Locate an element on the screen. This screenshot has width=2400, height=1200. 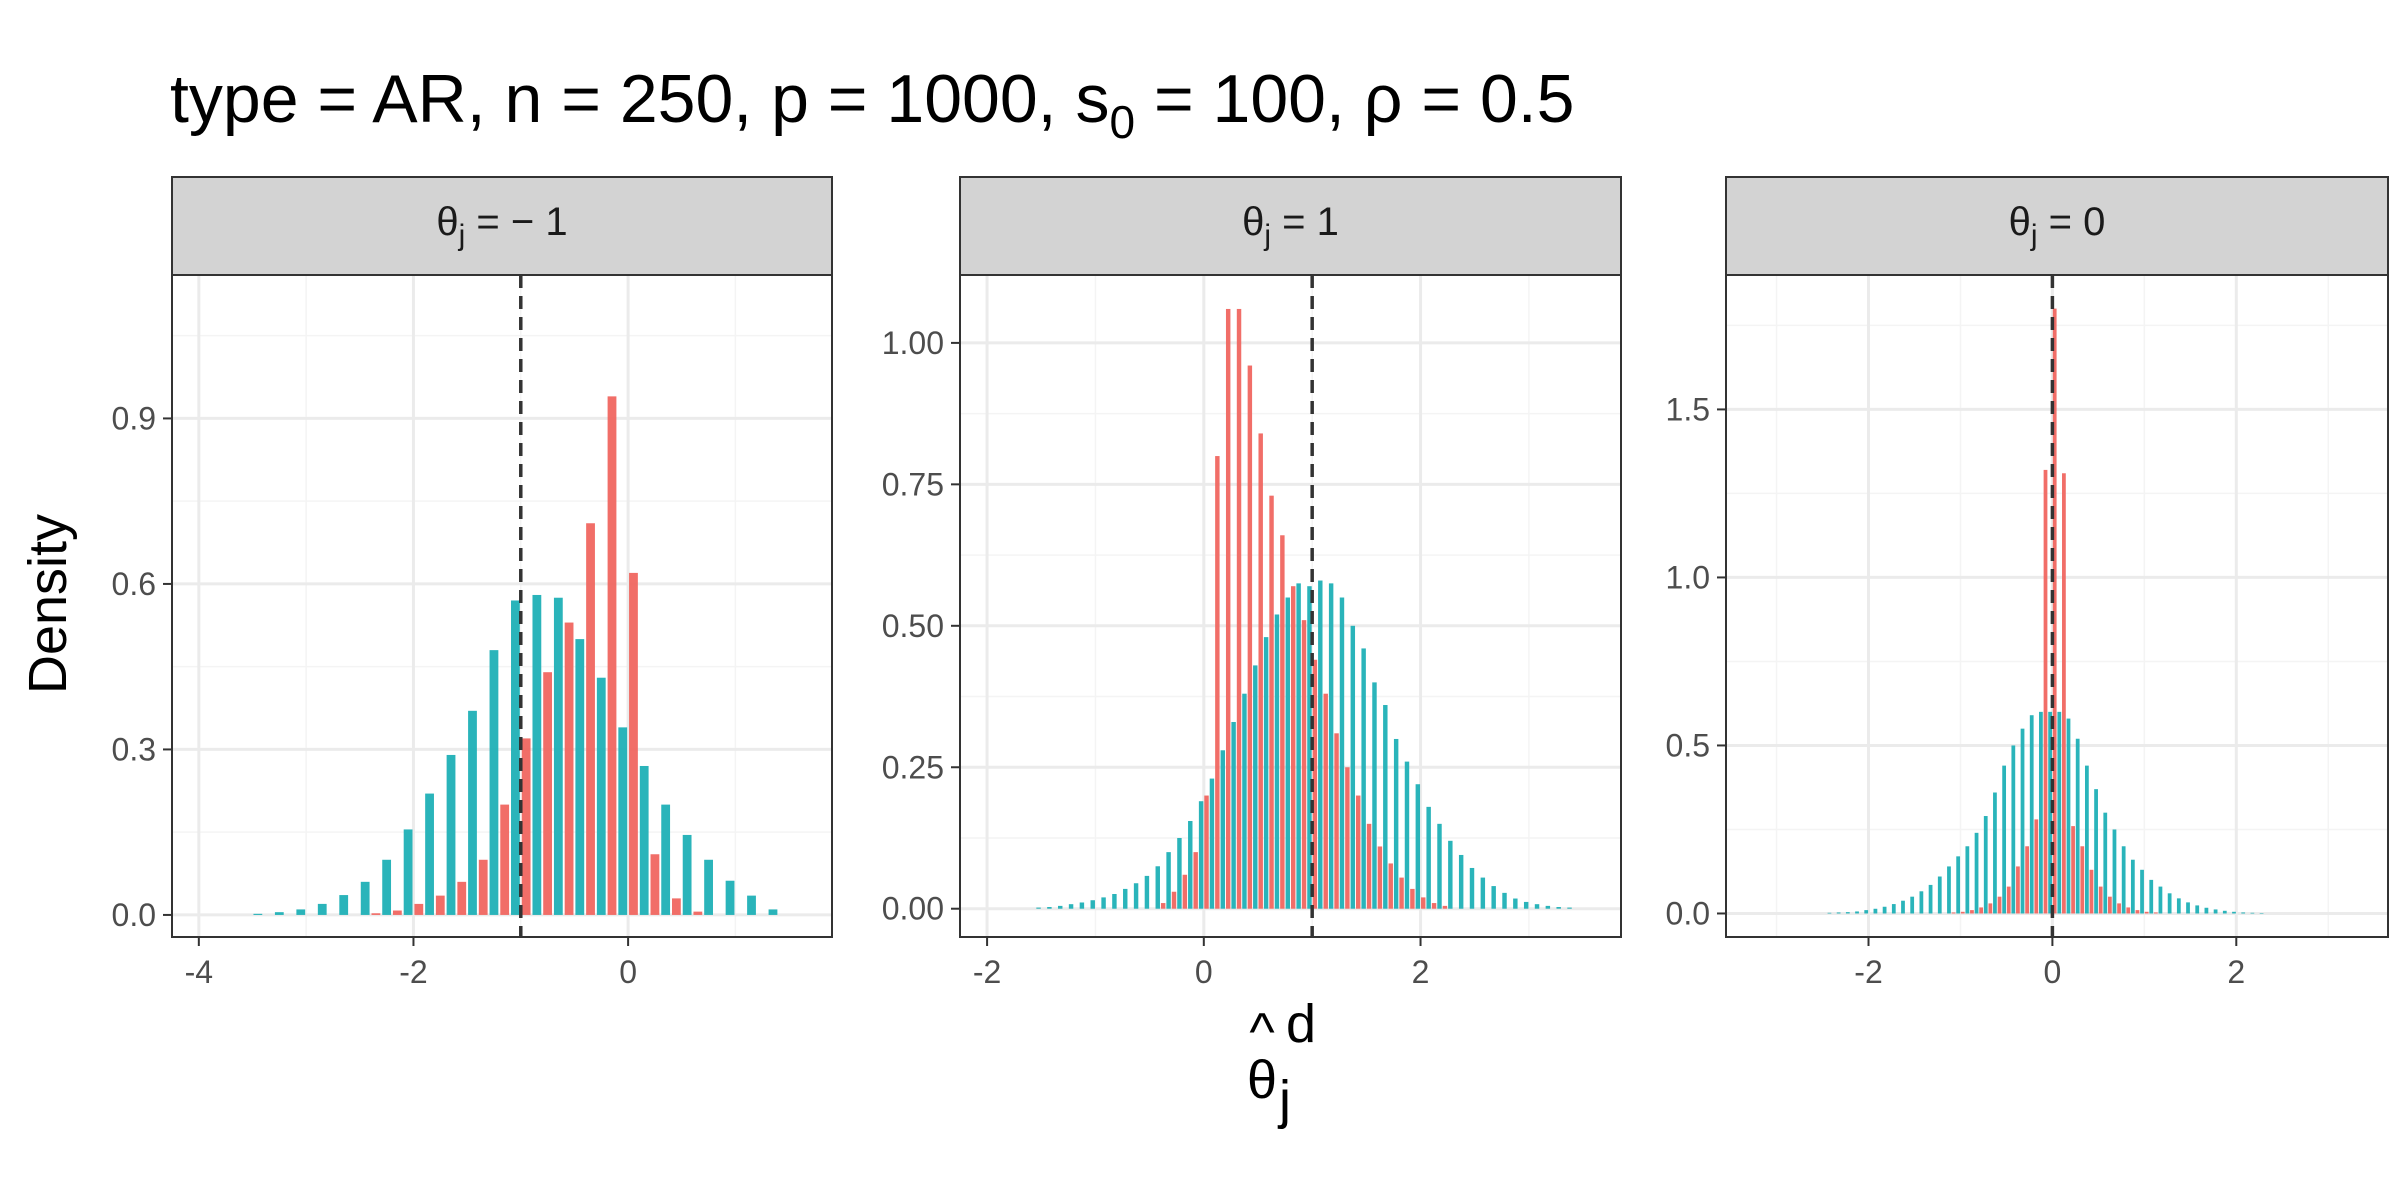
x-axis-title-theta: θ is located at coordinates (1262, 1080).